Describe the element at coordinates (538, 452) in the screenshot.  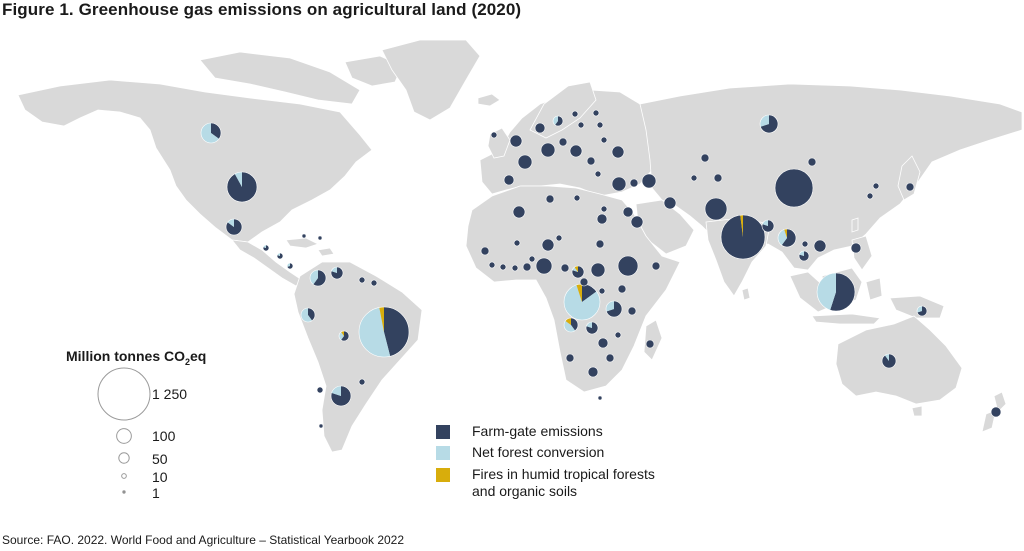
I see `legend-net-forest-label: Net forest conversion` at that location.